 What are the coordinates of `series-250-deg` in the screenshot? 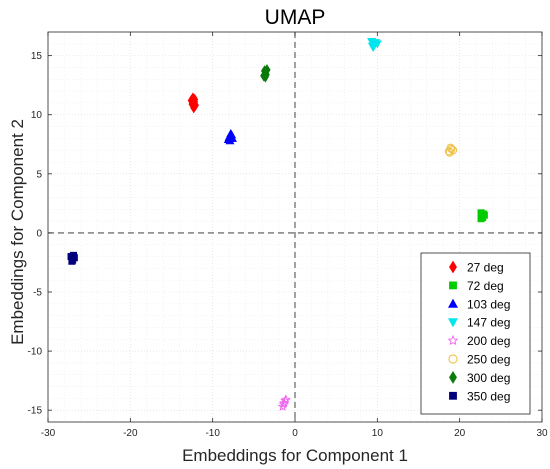 It's located at (451, 150).